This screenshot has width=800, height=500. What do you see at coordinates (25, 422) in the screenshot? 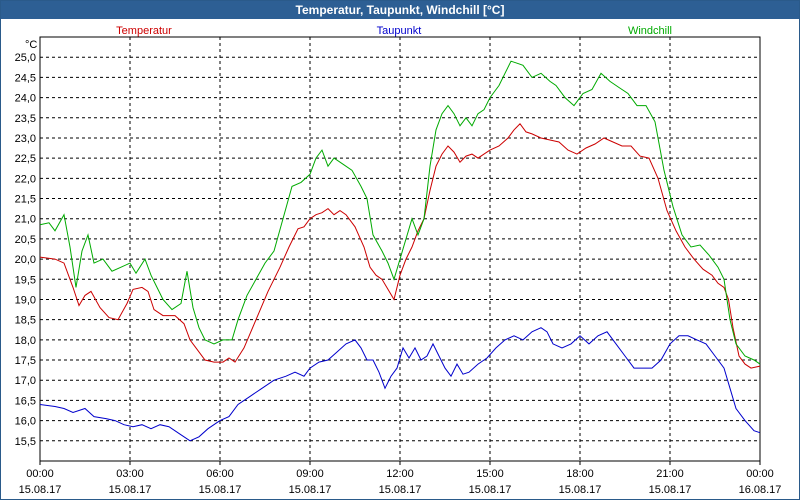
I see `y-tick-label: 16,0` at bounding box center [25, 422].